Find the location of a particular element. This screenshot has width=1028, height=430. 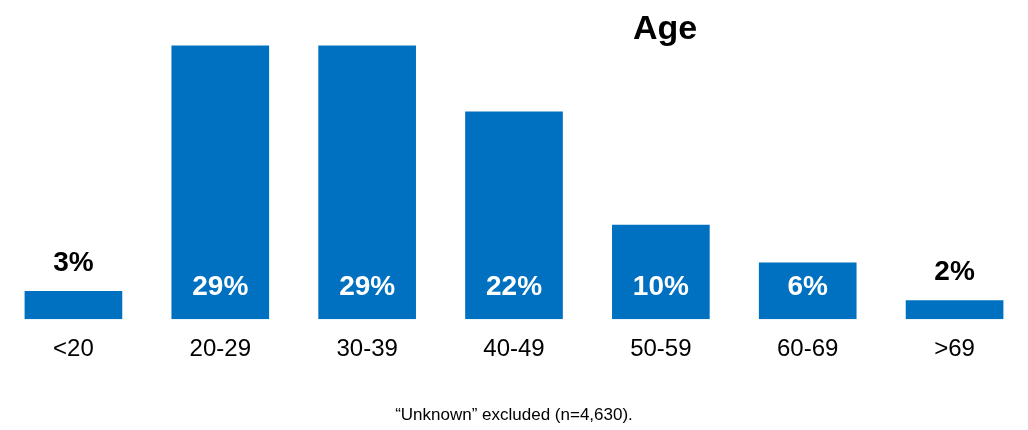

data-label: 10% is located at coordinates (660, 285).